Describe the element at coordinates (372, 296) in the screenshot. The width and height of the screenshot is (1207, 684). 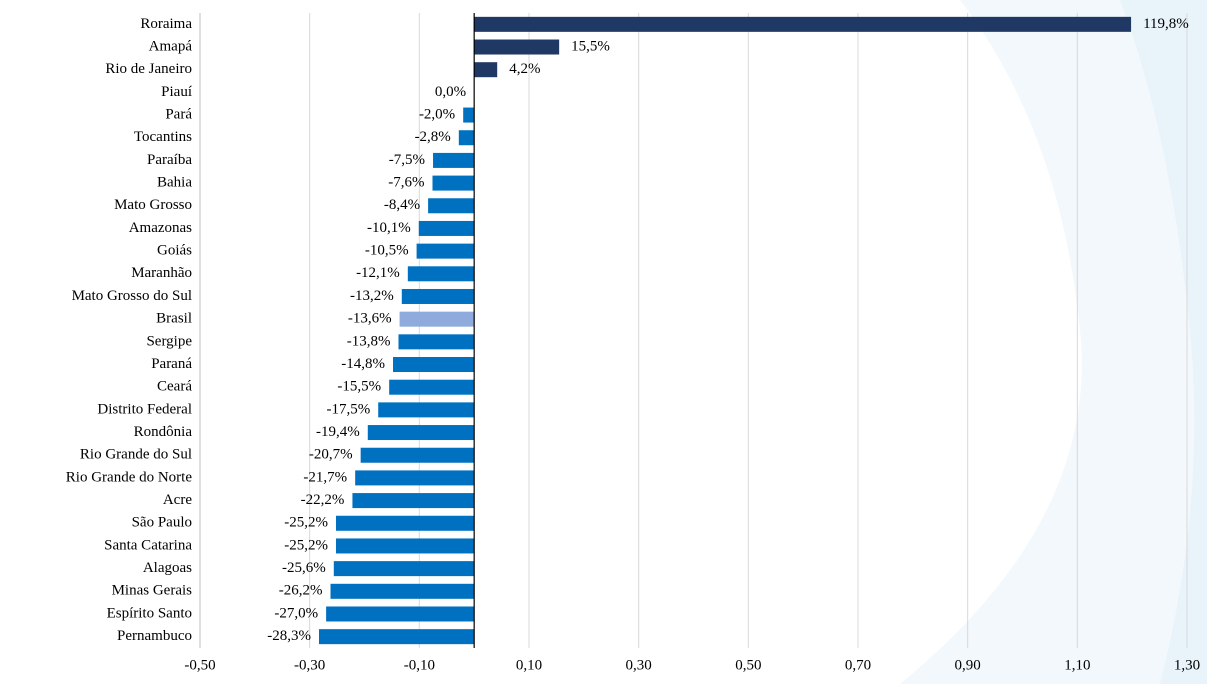
I see `value-label: -13,2%` at that location.